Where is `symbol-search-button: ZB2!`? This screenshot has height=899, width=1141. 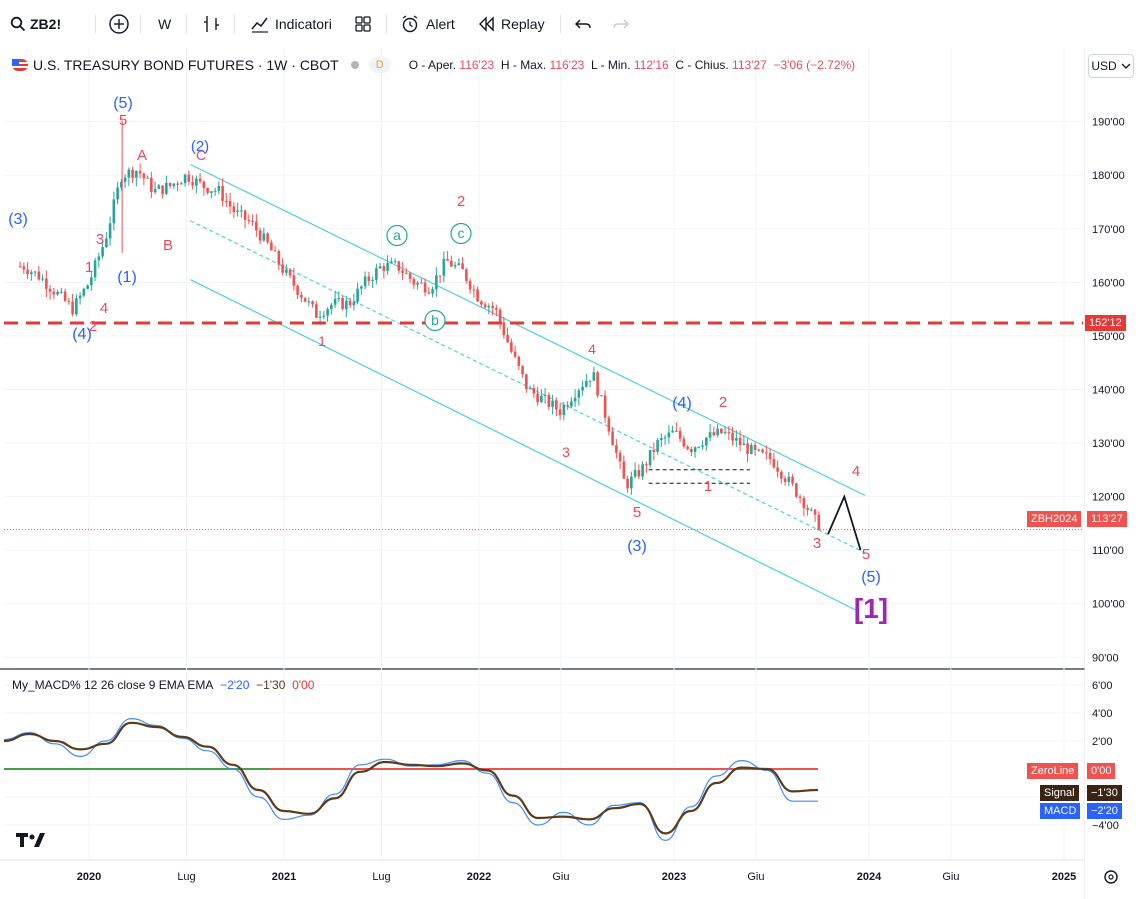
symbol-search-button: ZB2! is located at coordinates (35, 24).